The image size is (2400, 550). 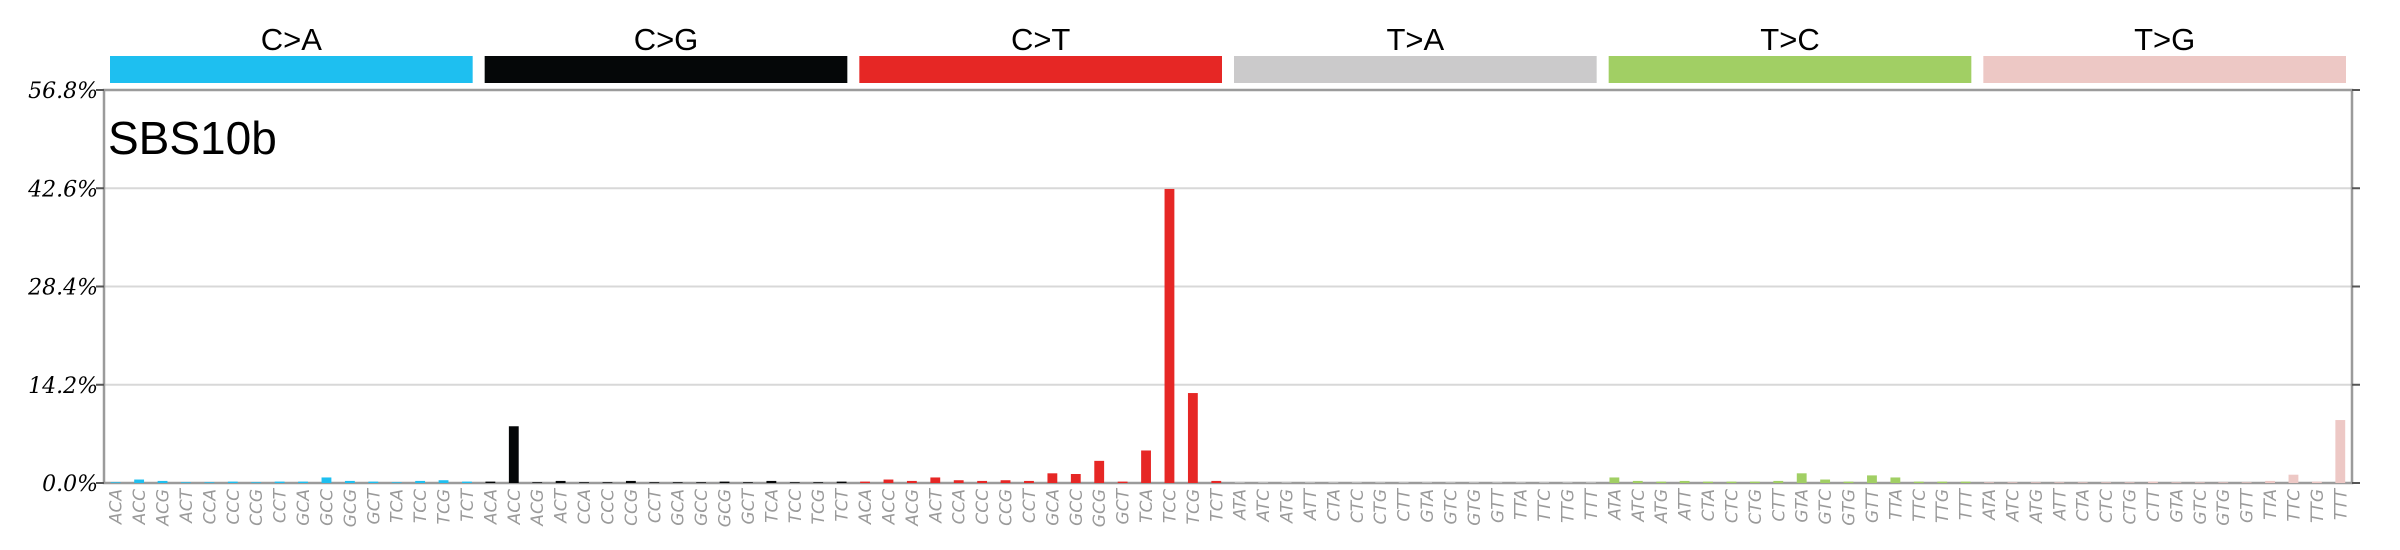 What do you see at coordinates (1920, 505) in the screenshot?
I see `xtick-label-77: TTC` at bounding box center [1920, 505].